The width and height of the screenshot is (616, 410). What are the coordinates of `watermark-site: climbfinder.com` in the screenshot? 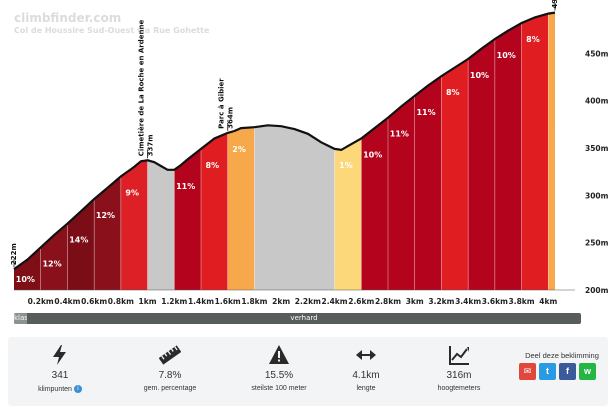 It's located at (67, 18).